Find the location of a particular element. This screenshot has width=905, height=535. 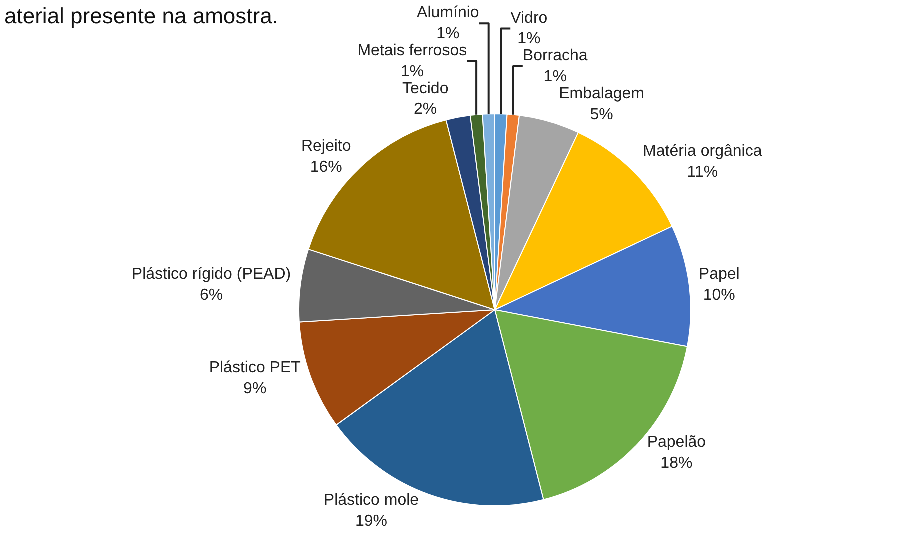

data-label: 16% is located at coordinates (326, 167).